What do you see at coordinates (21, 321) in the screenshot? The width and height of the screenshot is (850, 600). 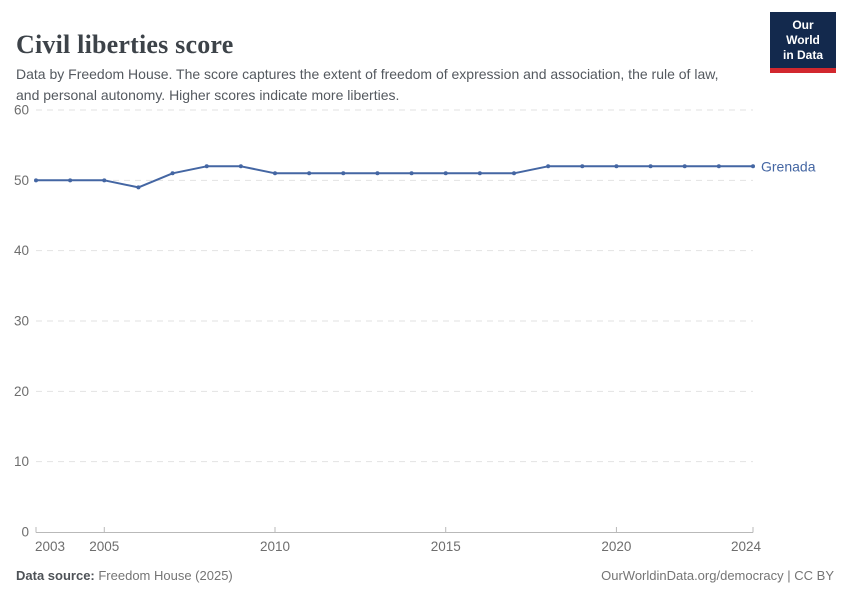 I see `y-axis-tick-label: 30` at bounding box center [21, 321].